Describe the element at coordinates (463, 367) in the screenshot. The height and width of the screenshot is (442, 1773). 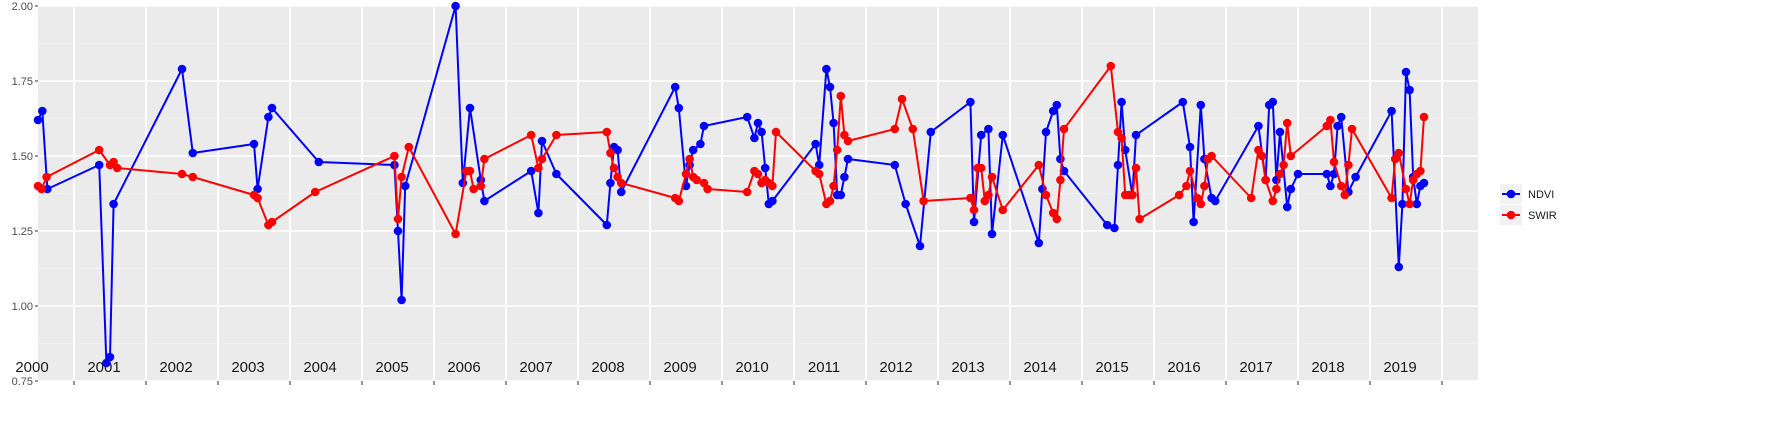
I see `year-label: 2006` at that location.